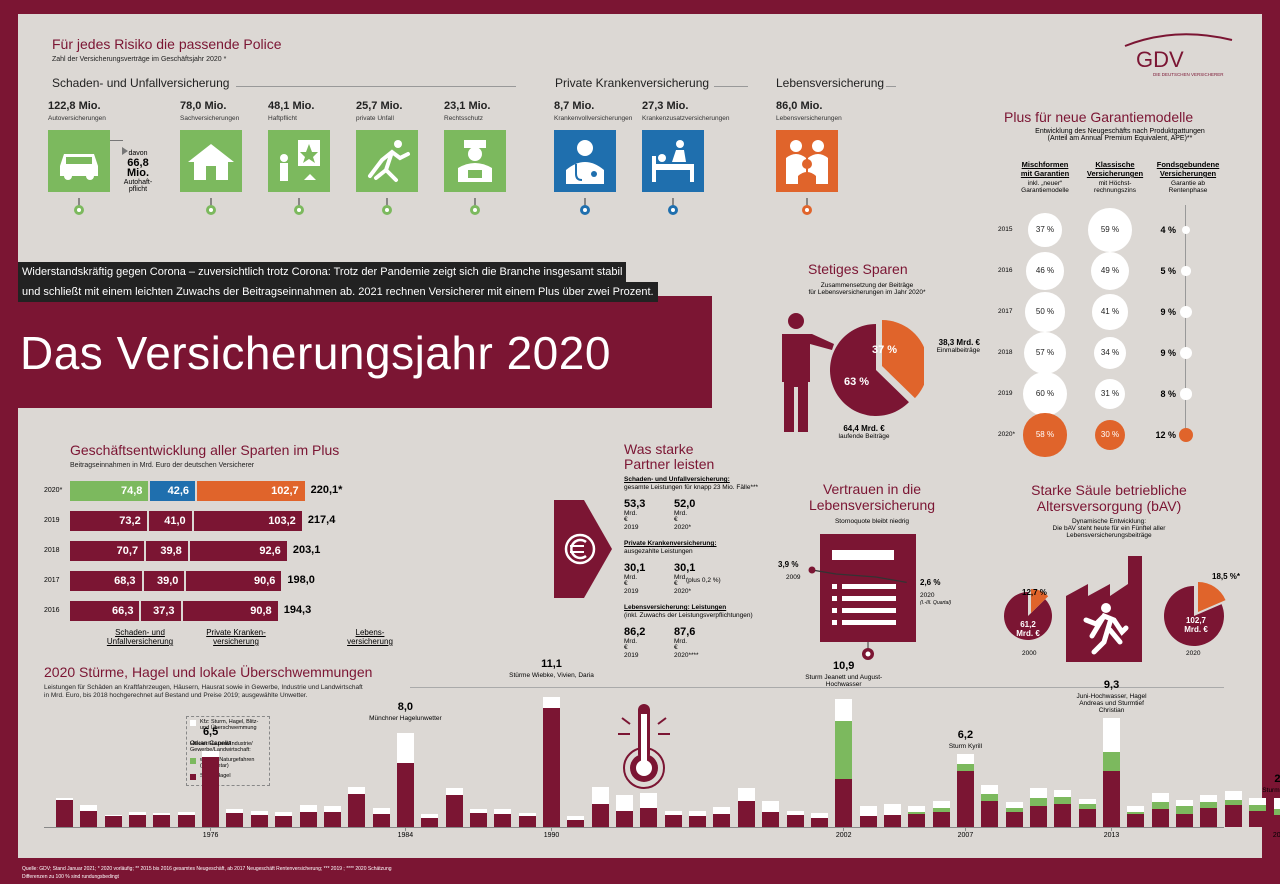 This screenshot has width=1280, height=884. What do you see at coordinates (1110, 353) in the screenshot?
I see `garantie-bubble-b: 34 %` at bounding box center [1110, 353].